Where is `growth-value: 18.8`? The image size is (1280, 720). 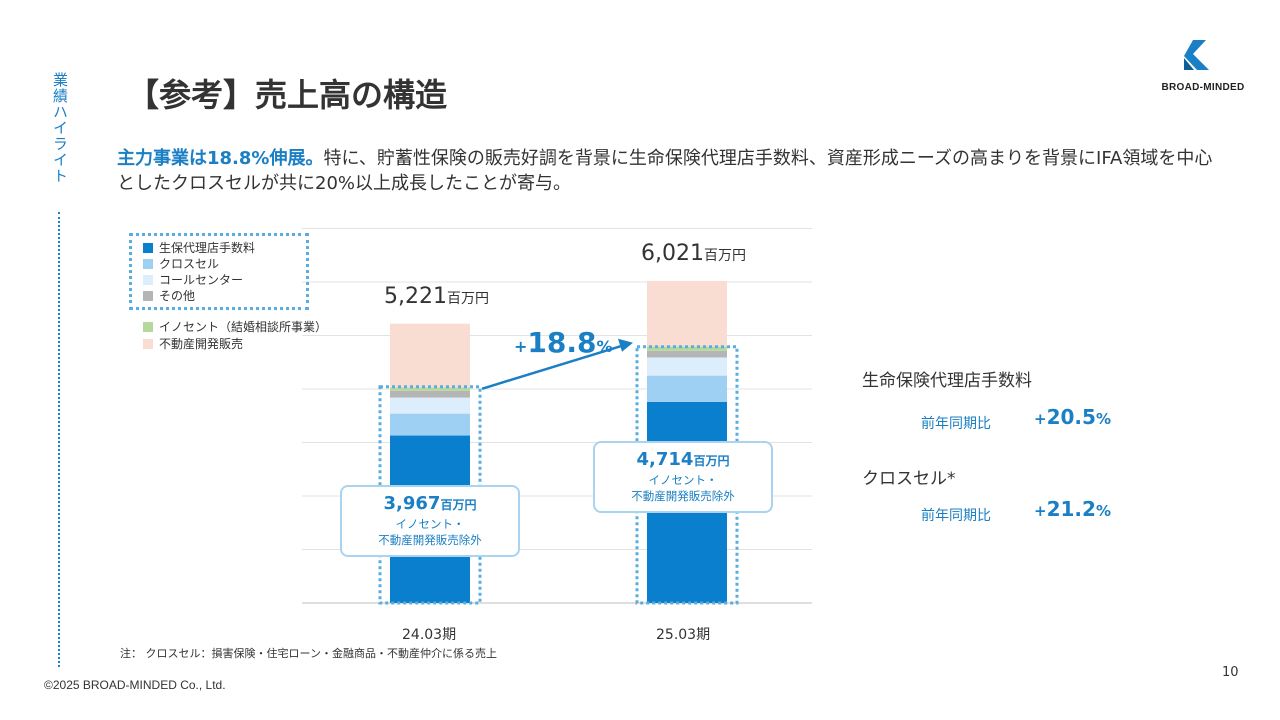 growth-value: 18.8 is located at coordinates (562, 342).